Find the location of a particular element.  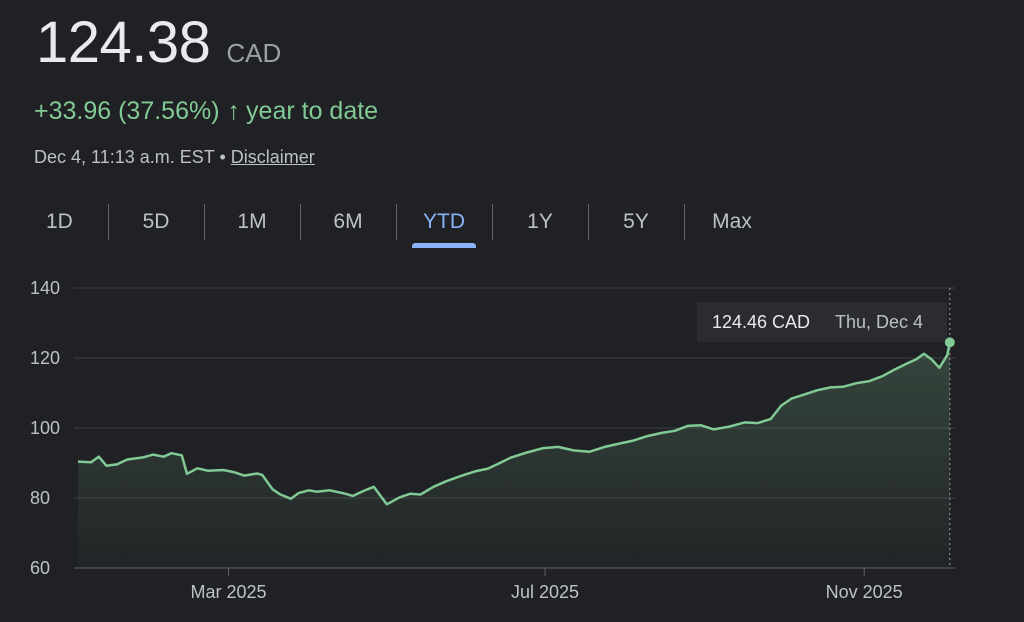

tab-1y: 1Y is located at coordinates (540, 224).